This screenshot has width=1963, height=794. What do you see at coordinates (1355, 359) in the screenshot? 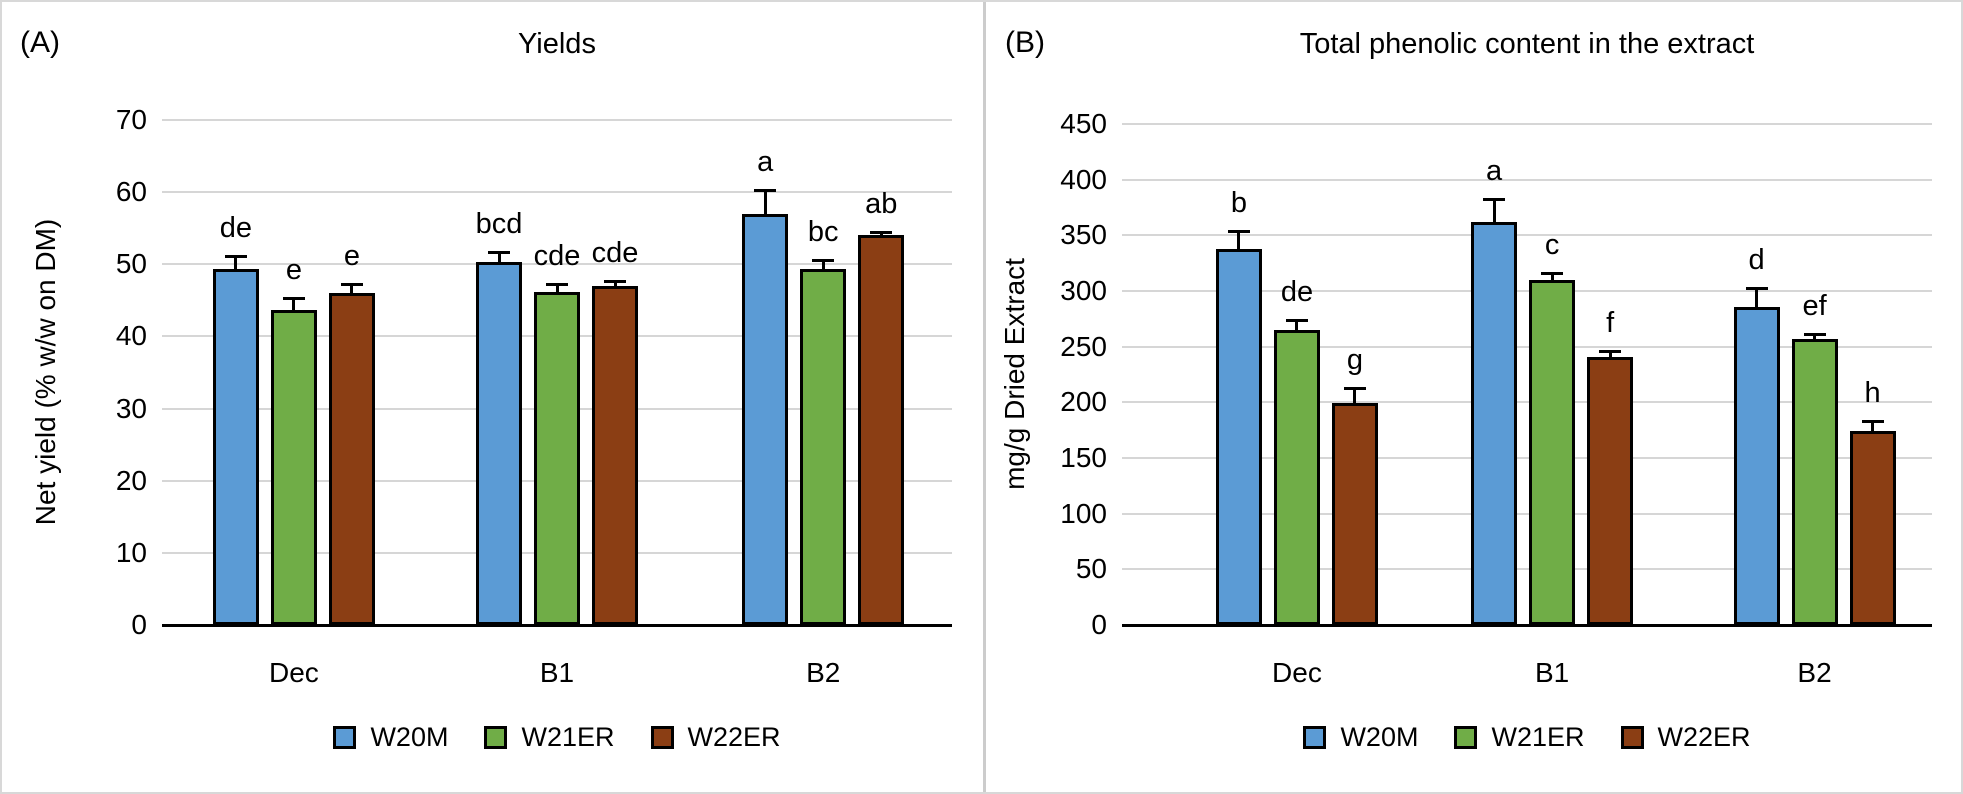
I see `significance-letter: g` at bounding box center [1355, 359].